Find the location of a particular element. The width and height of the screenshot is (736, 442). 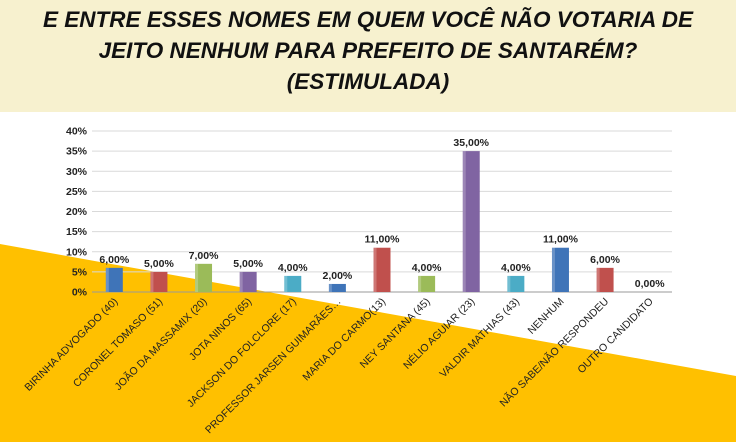

y-tick-label: 25% is located at coordinates (77, 192).